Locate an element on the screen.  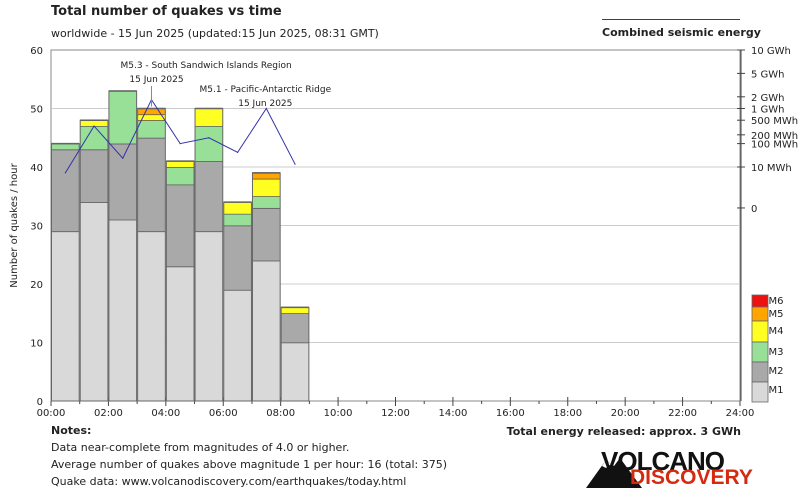
energy-tick-label: 200 MWh is located at coordinates (774, 136).